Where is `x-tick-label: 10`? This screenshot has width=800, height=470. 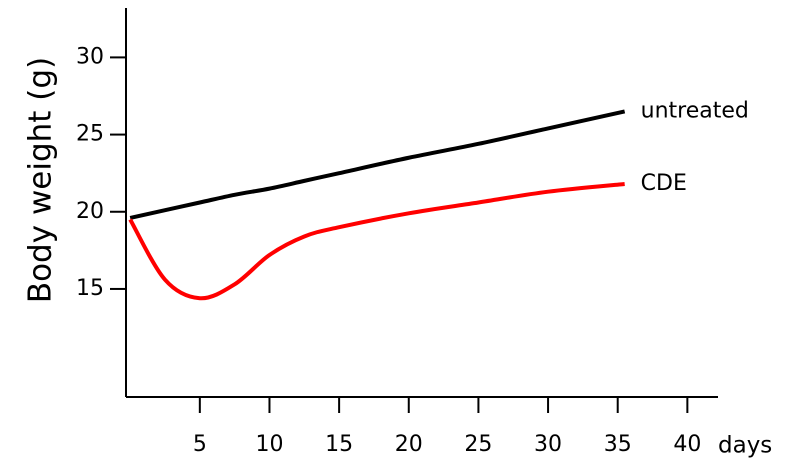 x-tick-label: 10 is located at coordinates (269, 444).